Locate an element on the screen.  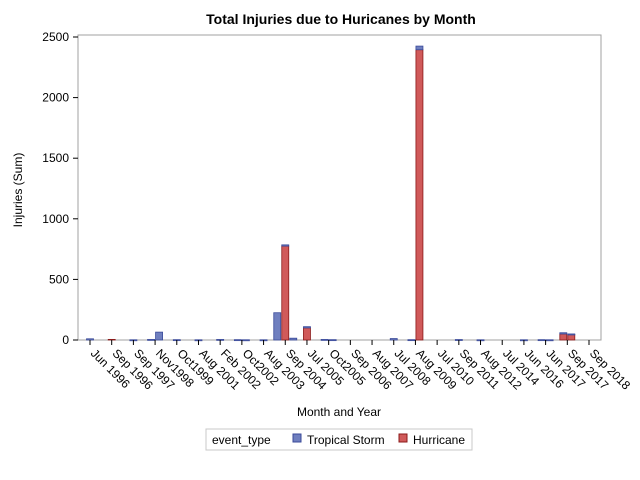
y-axis: 0 500 1000 1500 2000 2500 is located at coordinates (60, 188).